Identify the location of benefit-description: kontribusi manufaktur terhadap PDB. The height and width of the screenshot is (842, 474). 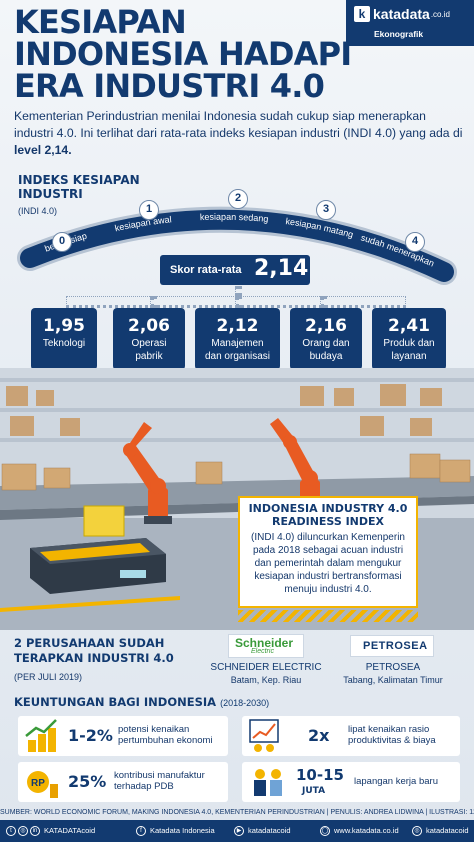
(159, 781).